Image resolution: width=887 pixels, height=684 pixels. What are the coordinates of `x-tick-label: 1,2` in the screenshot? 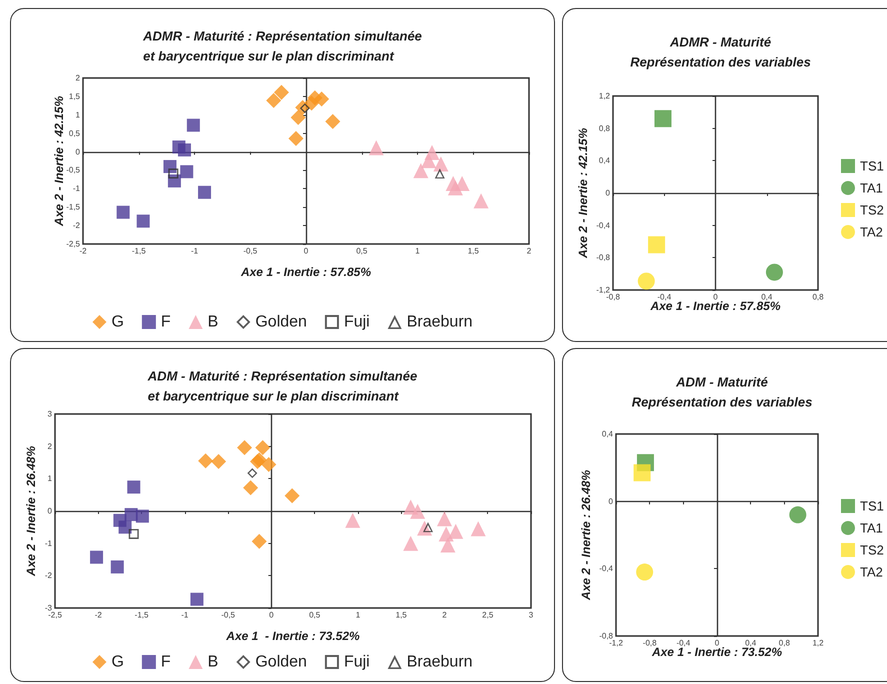 It's located at (818, 643).